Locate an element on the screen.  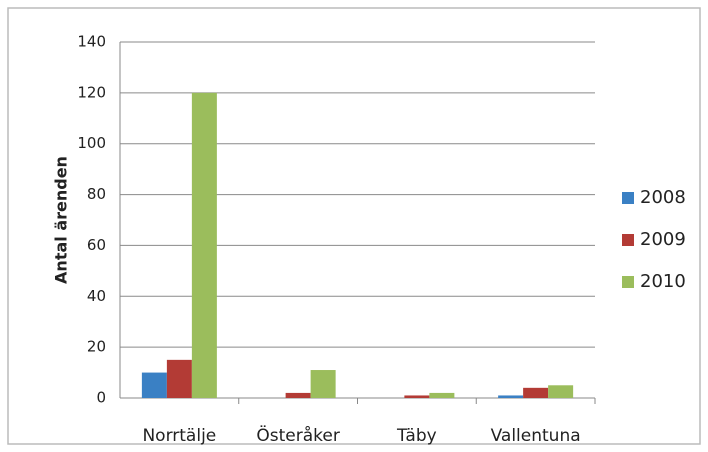
y-tick-label: 80 is located at coordinates (96, 194).